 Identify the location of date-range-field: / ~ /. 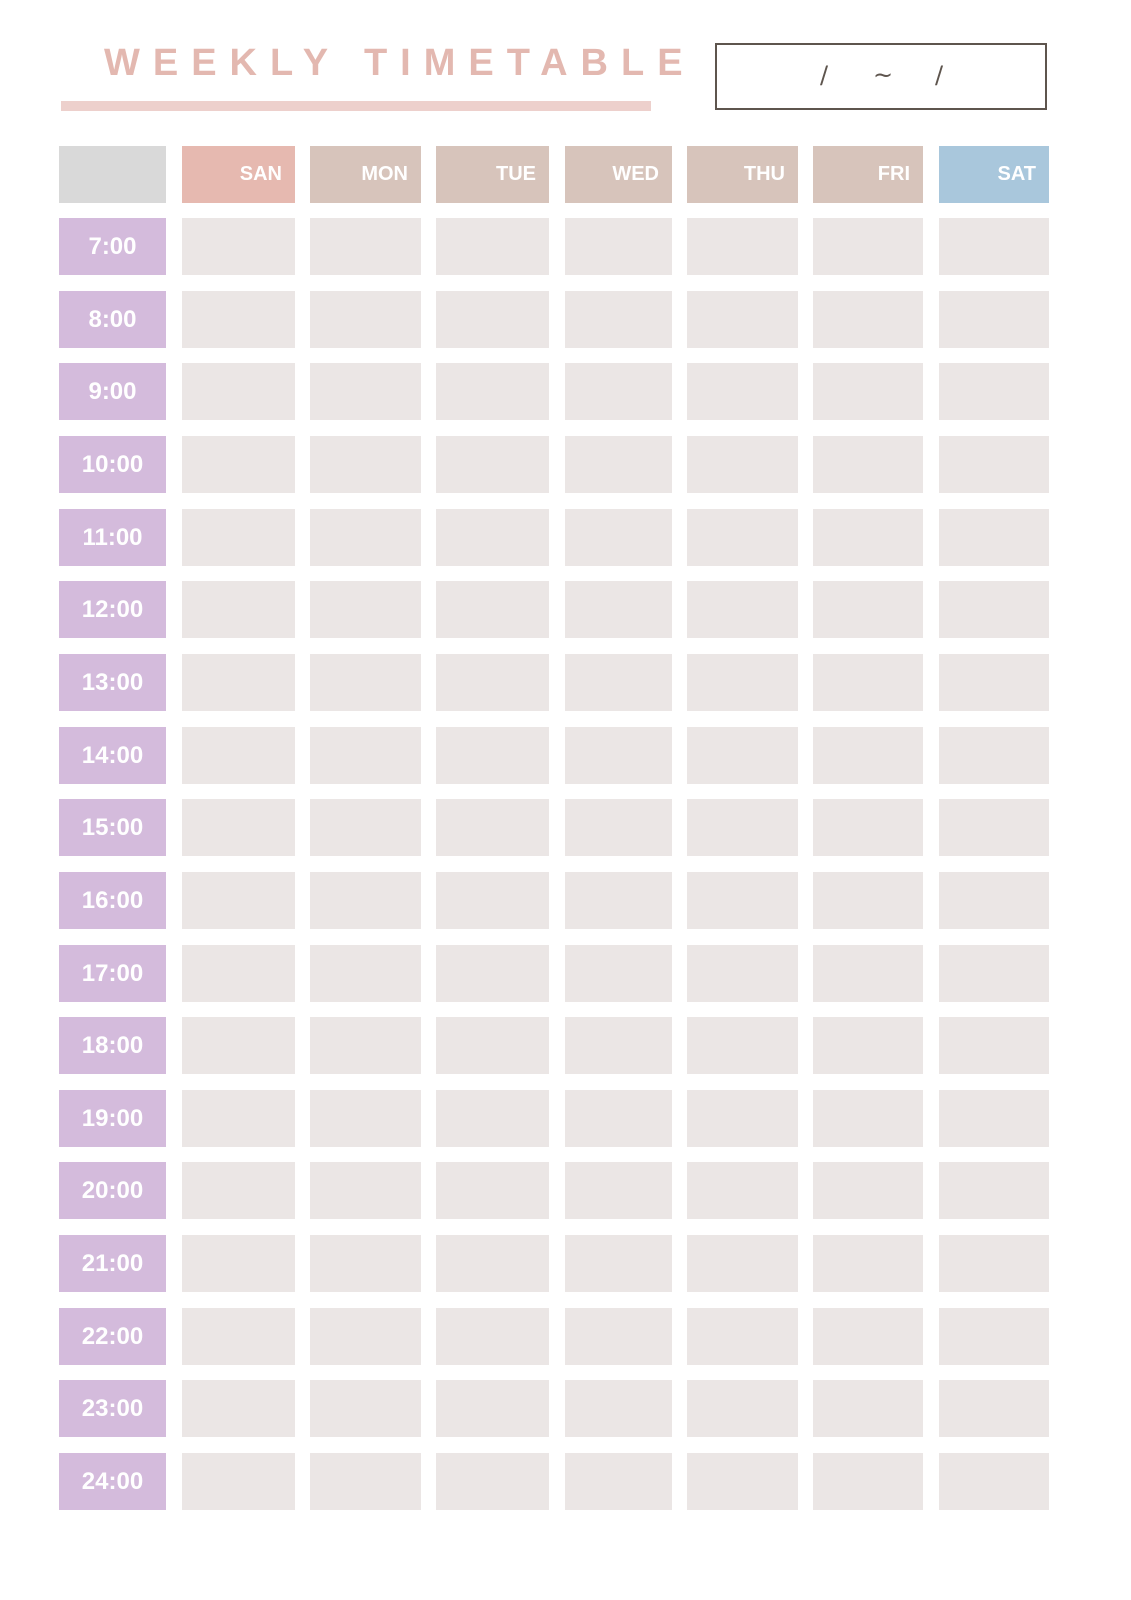
(881, 76).